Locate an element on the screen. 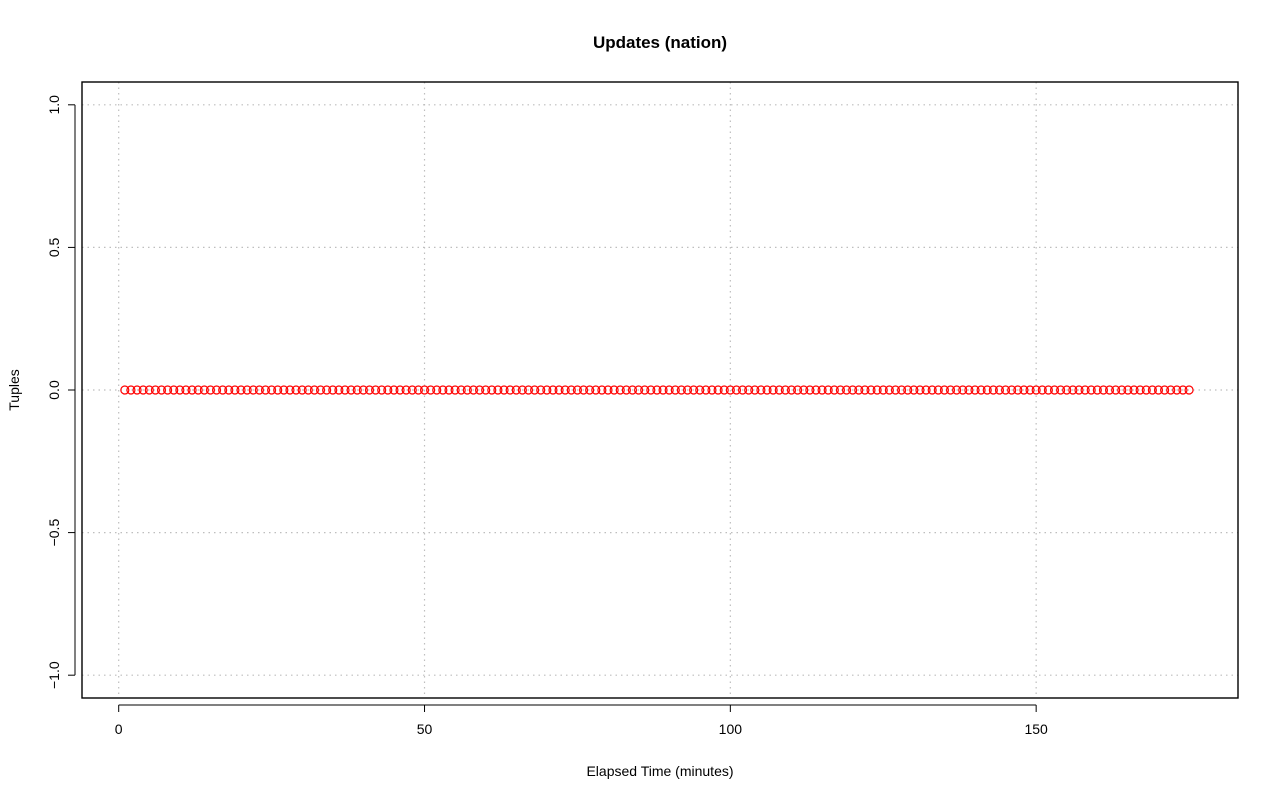 This screenshot has height=801, width=1280. x-tick-label-1: 50 is located at coordinates (425, 729).